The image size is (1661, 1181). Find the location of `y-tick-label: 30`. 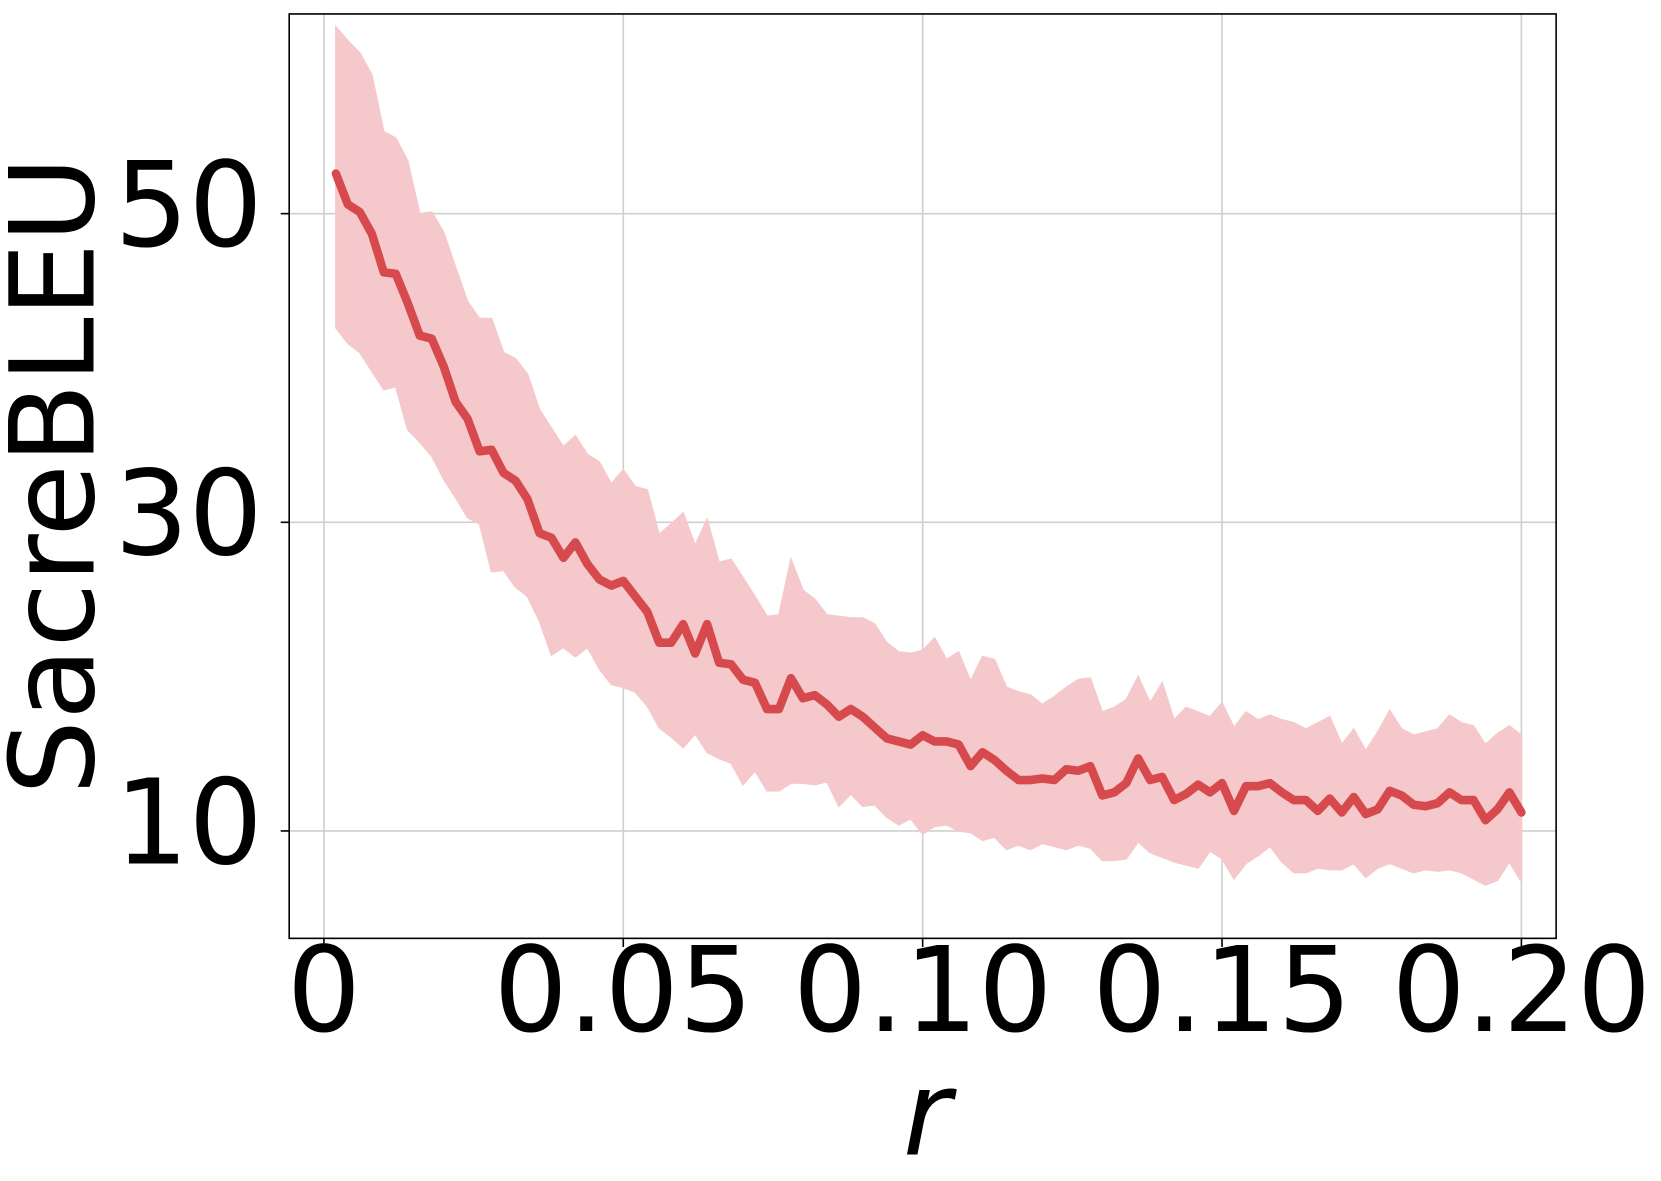

y-tick-label: 30 is located at coordinates (188, 514).